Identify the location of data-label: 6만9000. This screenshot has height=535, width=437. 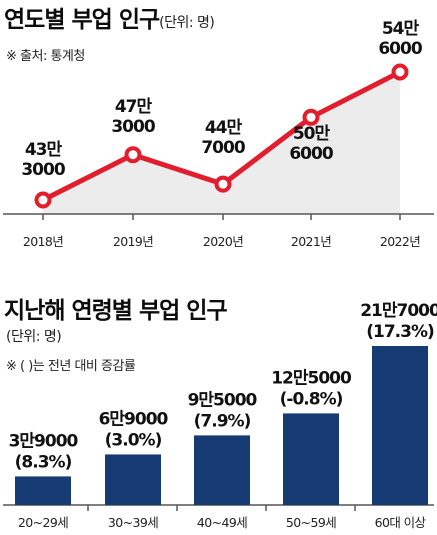
(134, 419).